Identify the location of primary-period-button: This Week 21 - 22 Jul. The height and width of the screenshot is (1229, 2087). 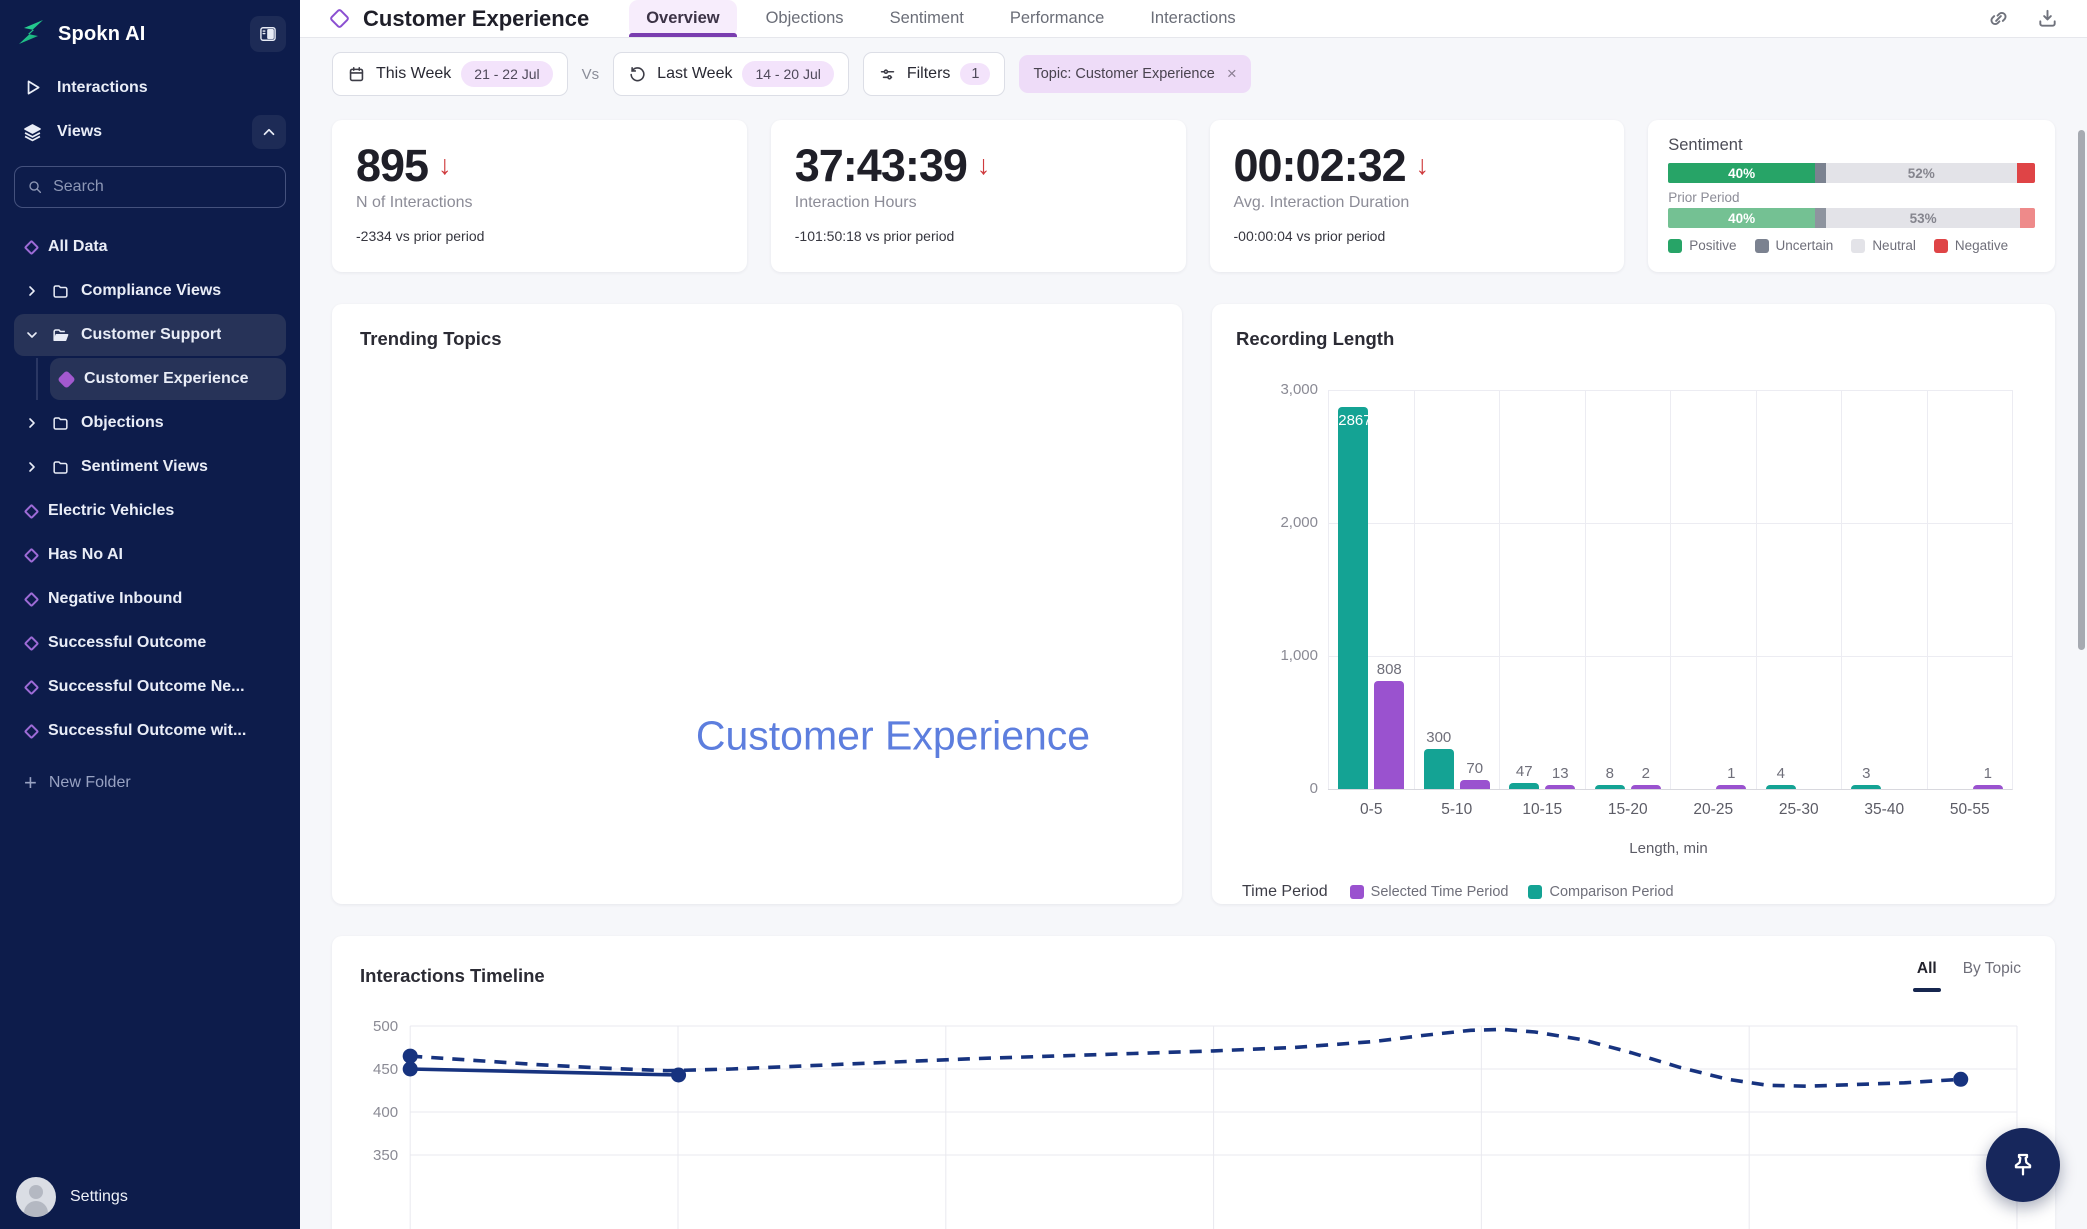
(450, 74).